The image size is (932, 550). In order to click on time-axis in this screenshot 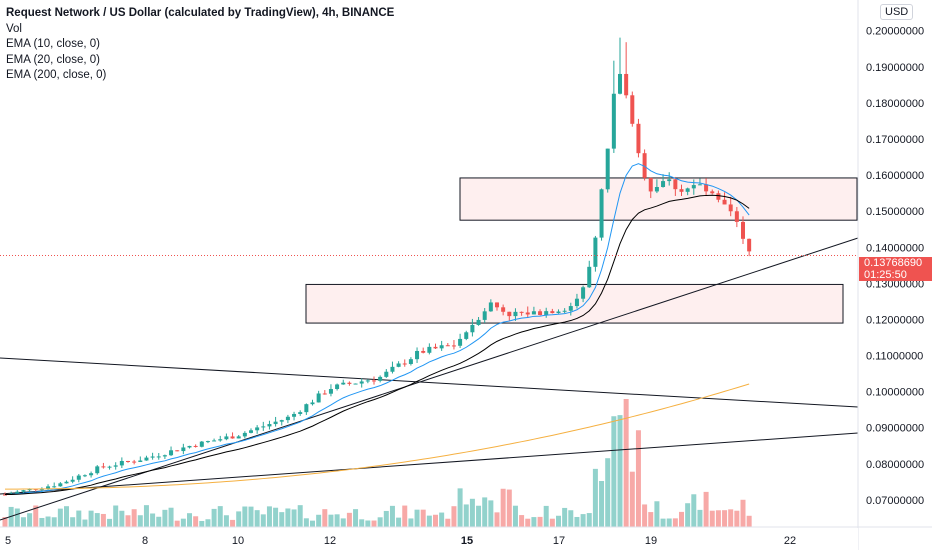, I will do `click(429, 539)`.